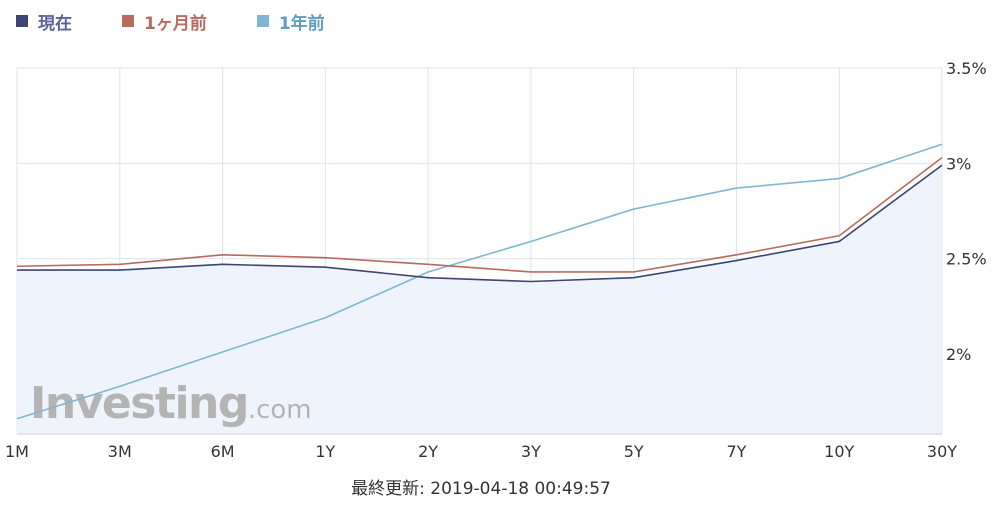 The image size is (1004, 510). I want to click on last-updated: 最終更新: 2019-04-18 00:49:57, so click(481, 489).